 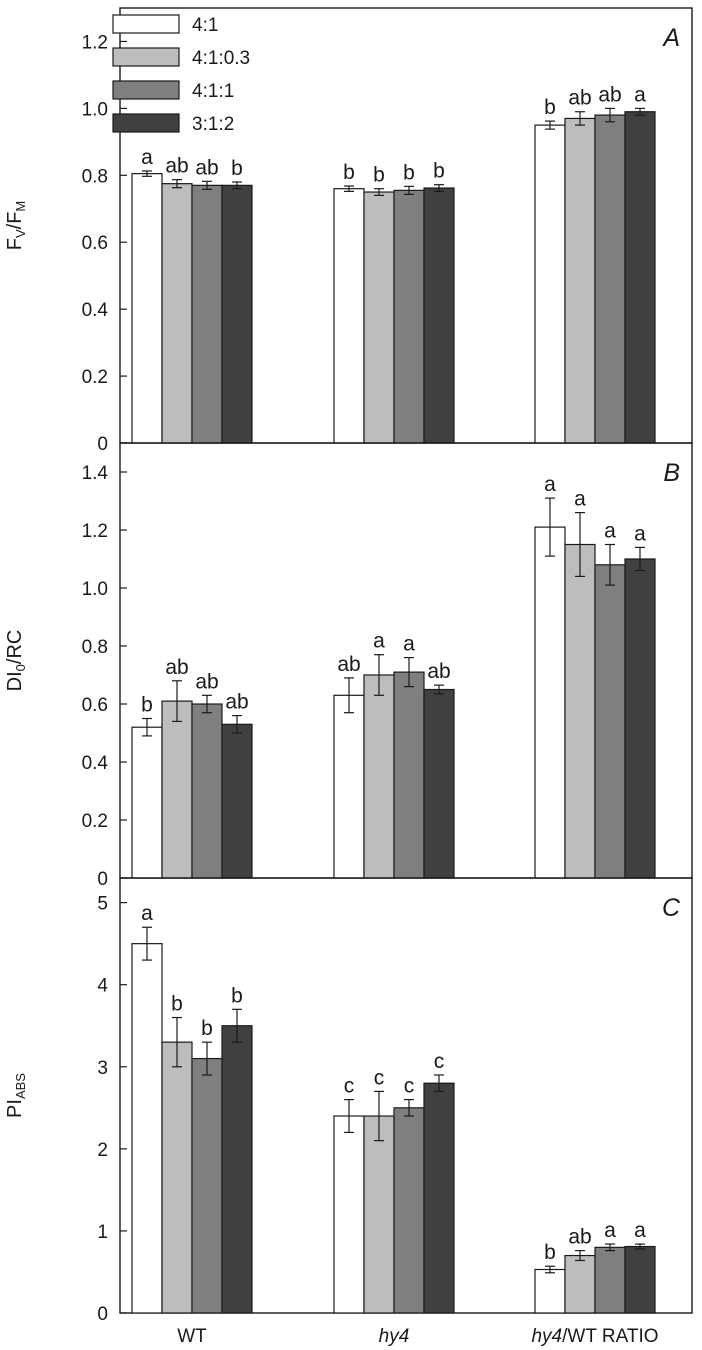 I want to click on y-tick-label: 1, so click(x=102, y=1232).